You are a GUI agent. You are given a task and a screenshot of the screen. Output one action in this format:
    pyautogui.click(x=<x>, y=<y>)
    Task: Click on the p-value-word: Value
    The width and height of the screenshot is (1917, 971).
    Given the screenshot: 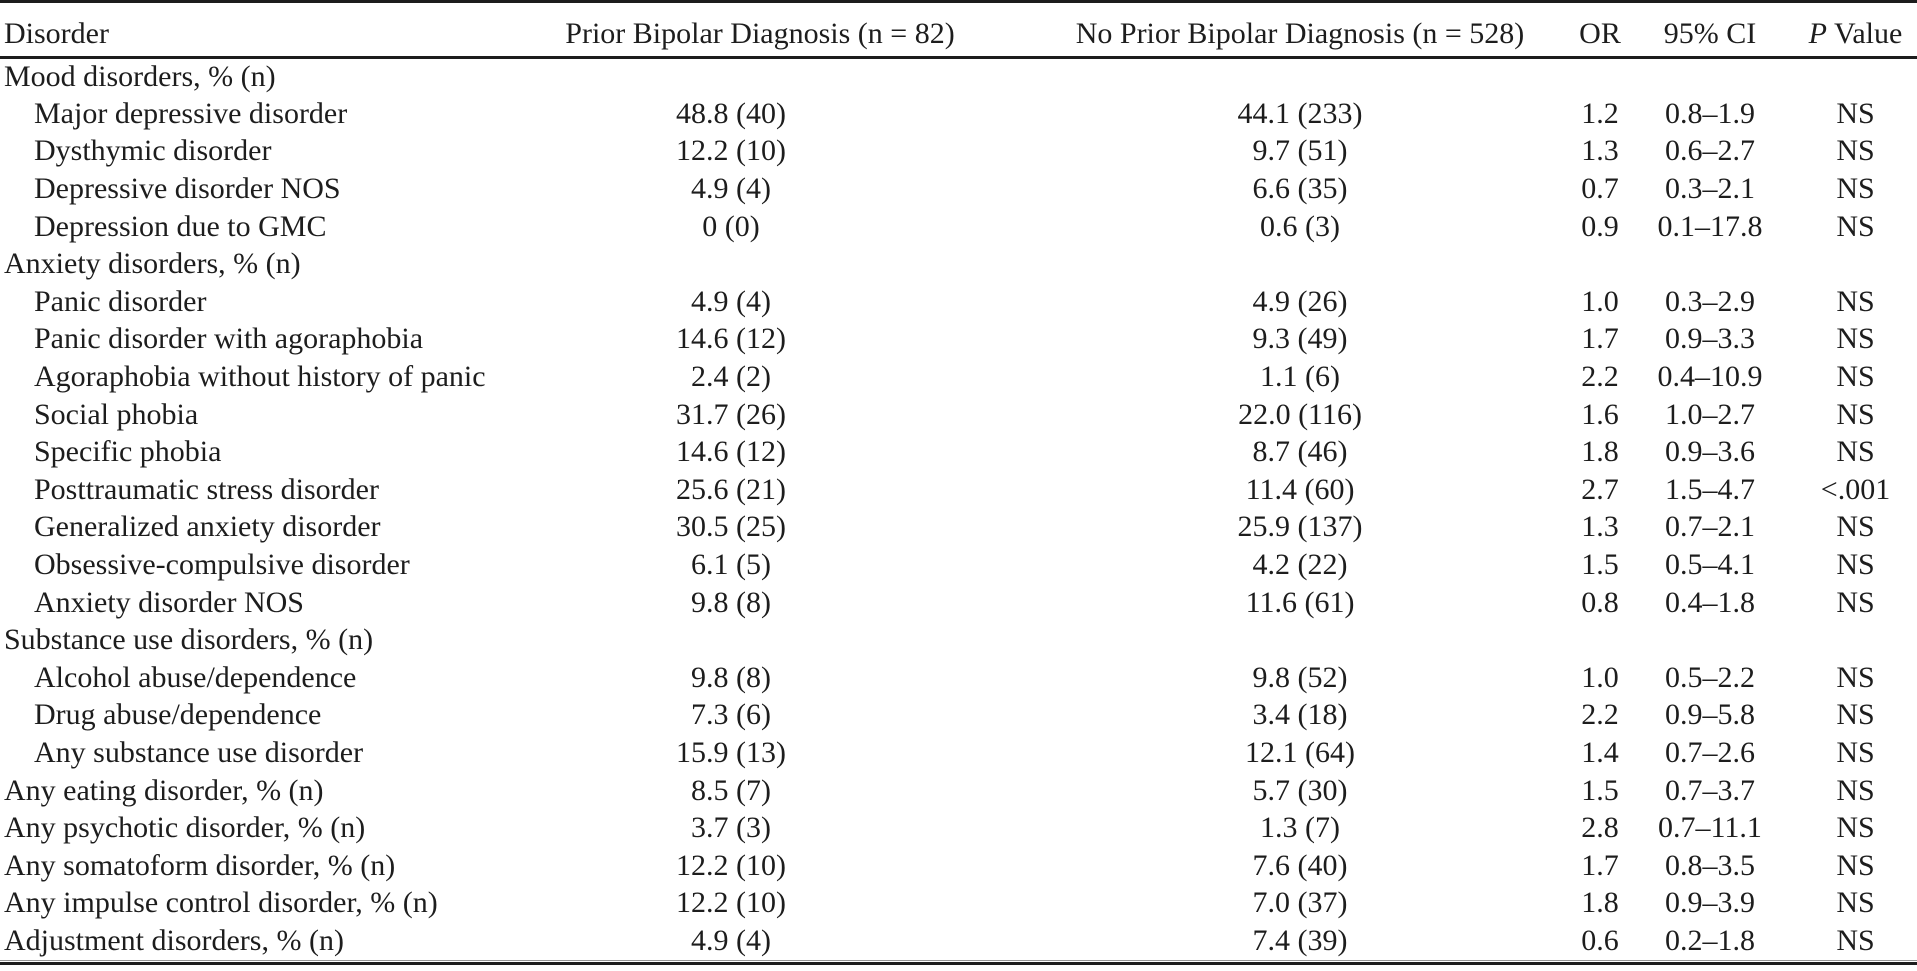 What is the action you would take?
    pyautogui.click(x=1868, y=33)
    